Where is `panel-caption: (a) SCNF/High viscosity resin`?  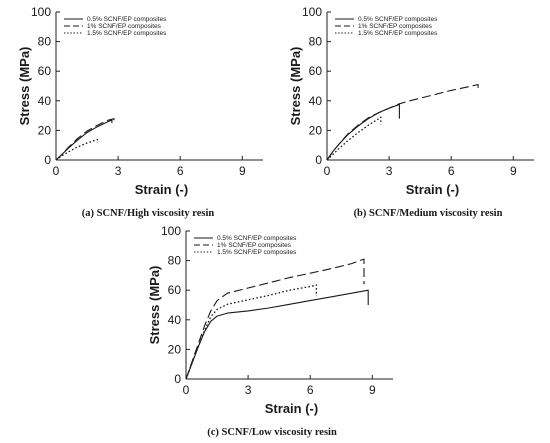
panel-caption: (a) SCNF/High viscosity resin is located at coordinates (148, 213).